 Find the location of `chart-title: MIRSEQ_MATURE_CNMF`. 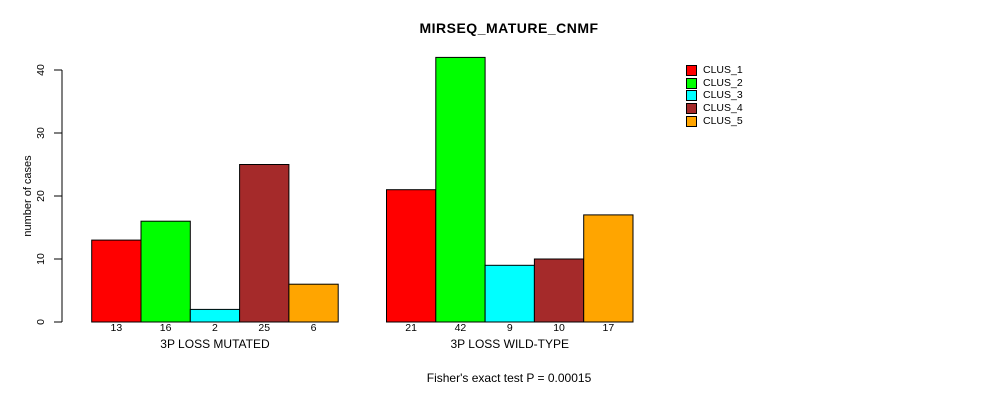

chart-title: MIRSEQ_MATURE_CNMF is located at coordinates (509, 28).